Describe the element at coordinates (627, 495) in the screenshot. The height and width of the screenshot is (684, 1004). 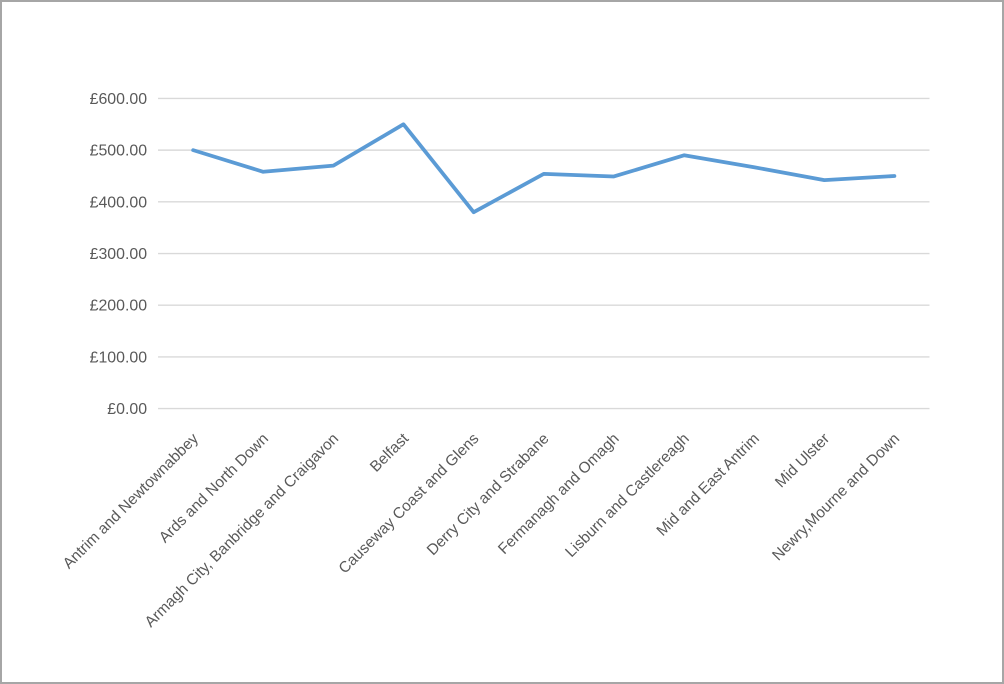
I see `x-axis-category-label: Lisburn and Castlereagh` at that location.